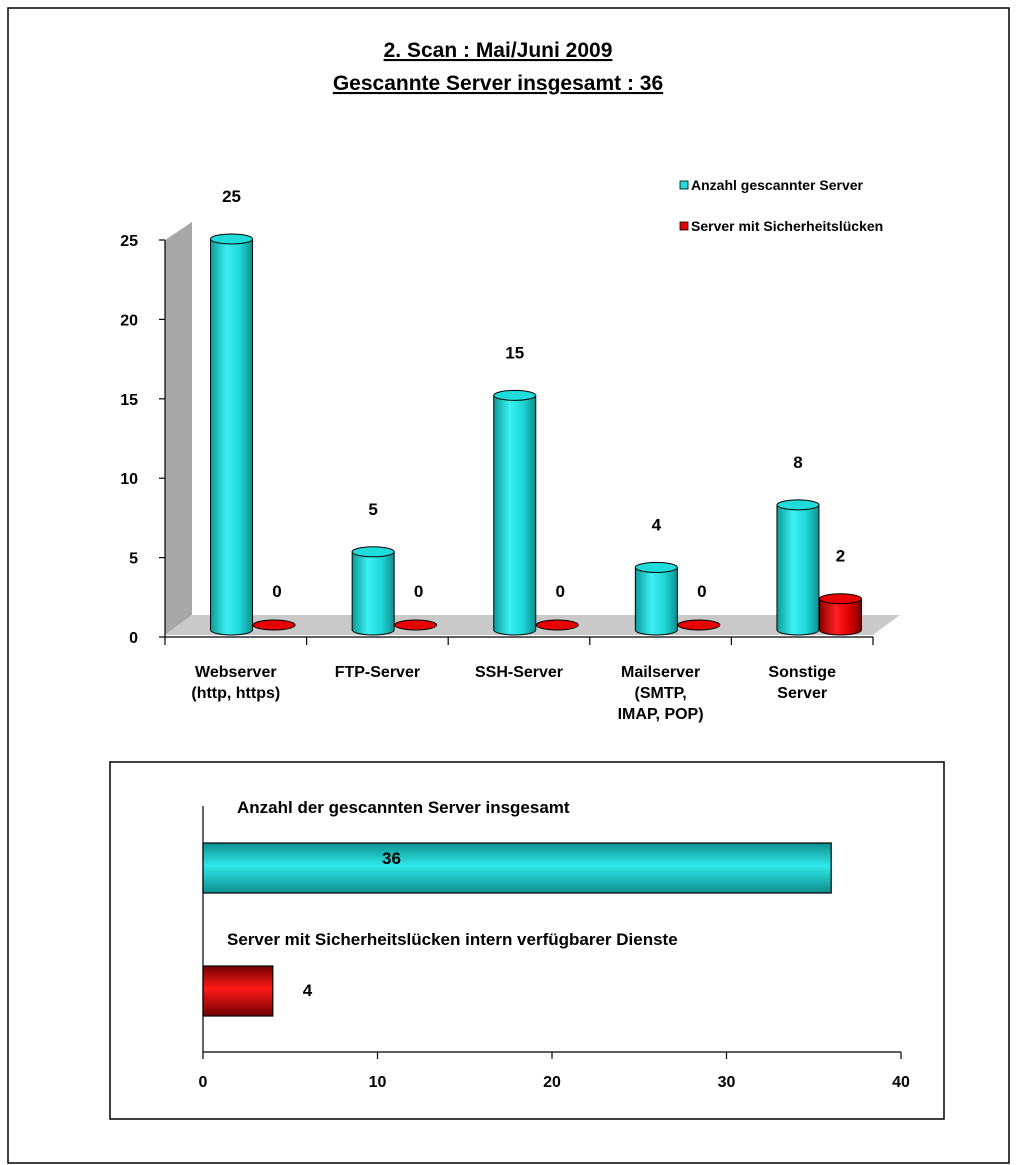 Image resolution: width=1017 pixels, height=1165 pixels. Describe the element at coordinates (178, 428) in the screenshot. I see `back-wall` at that location.